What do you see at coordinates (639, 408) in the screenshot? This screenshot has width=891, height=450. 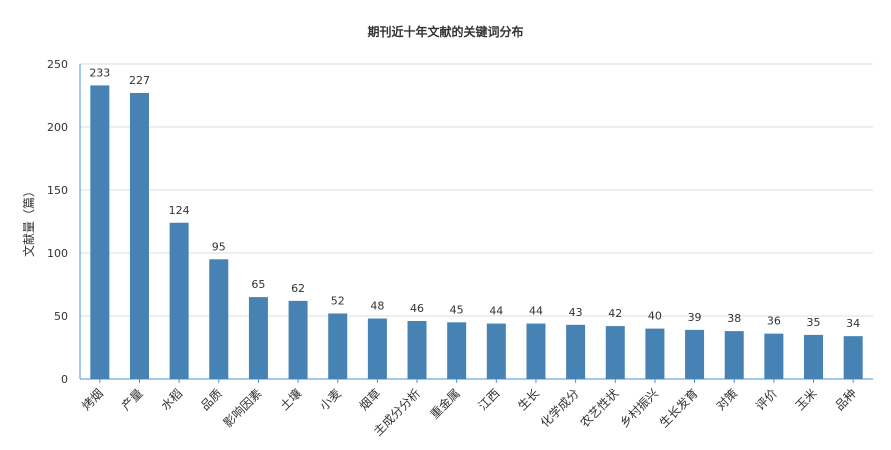 I see `x-tick-label: 乡村振兴` at bounding box center [639, 408].